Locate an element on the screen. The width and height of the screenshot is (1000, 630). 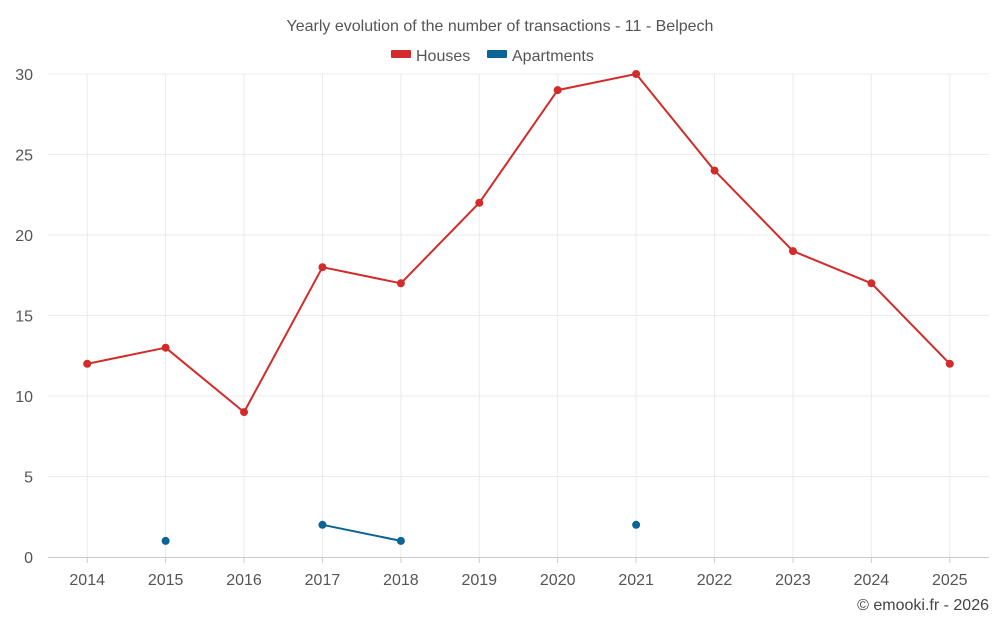
x-tick-label: 2022 is located at coordinates (715, 580).